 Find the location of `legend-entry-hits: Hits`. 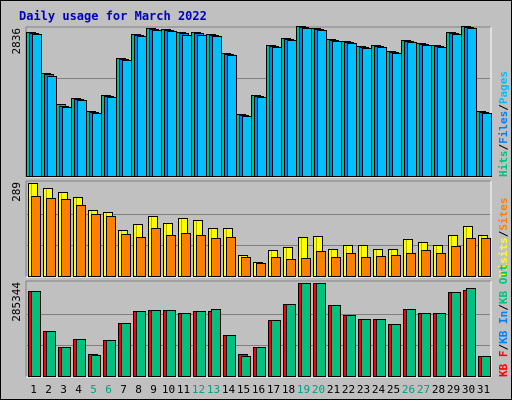

legend-entry-hits: Hits is located at coordinates (503, 164).